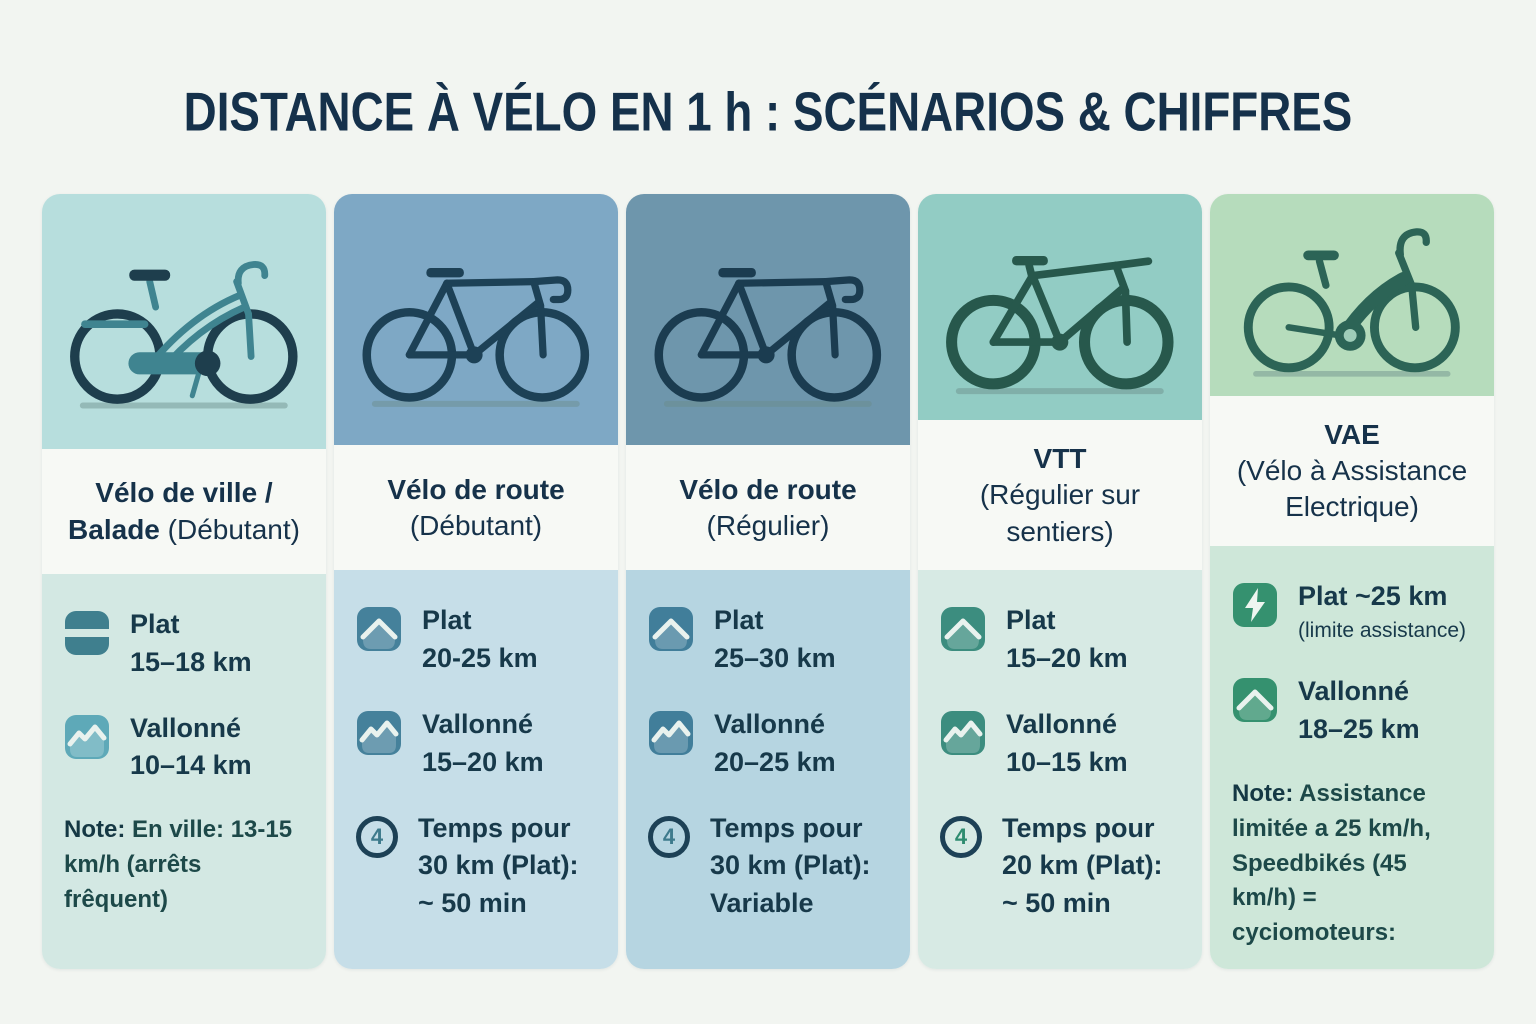  What do you see at coordinates (1091, 866) in the screenshot?
I see `stat-text: Temps pour 20 km (Plat): ~ 50 min` at bounding box center [1091, 866].